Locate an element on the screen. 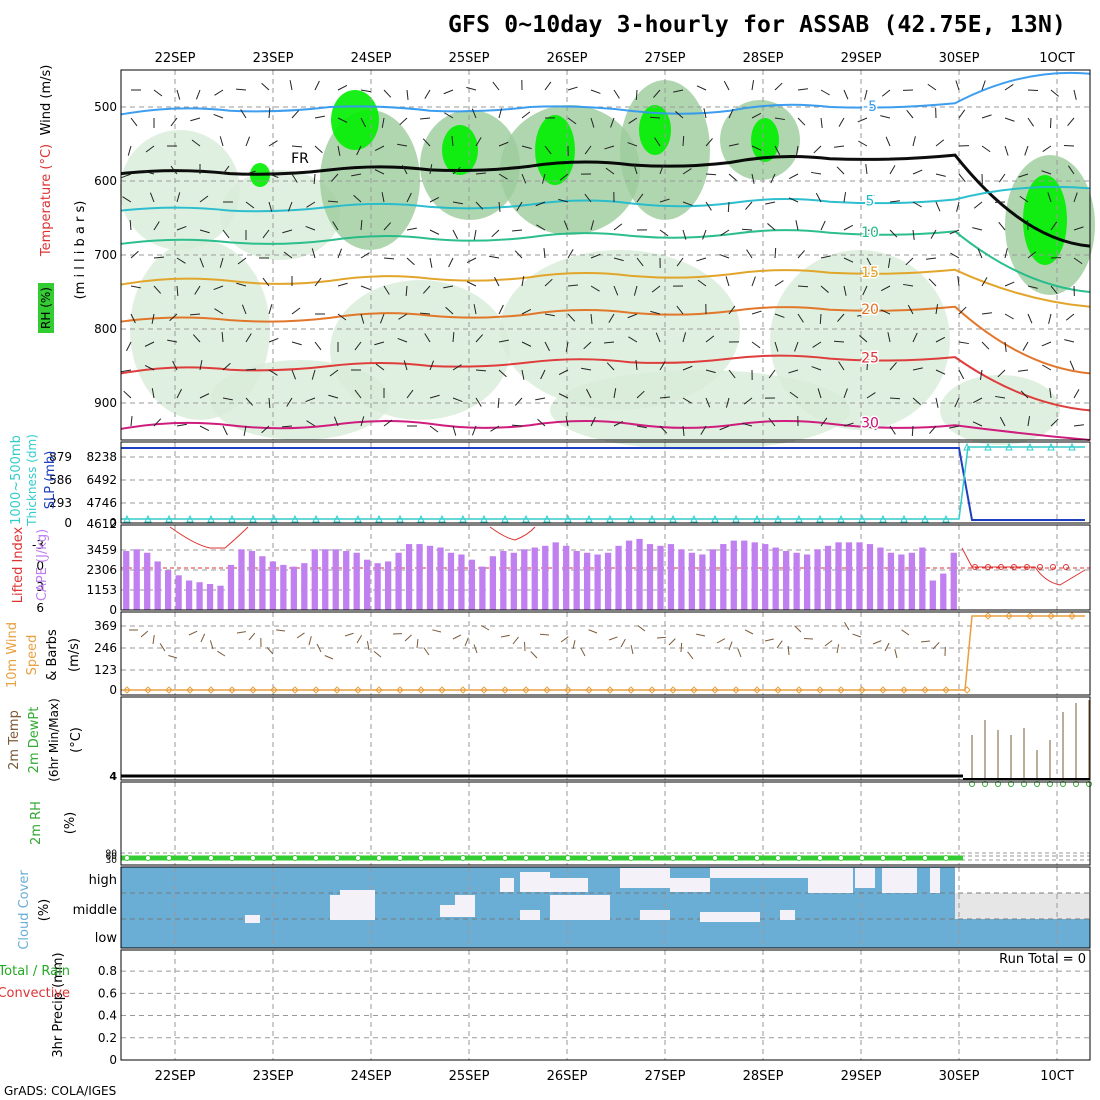 The image size is (1100, 1100). slp-tick-label: 586 is located at coordinates (60, 480).